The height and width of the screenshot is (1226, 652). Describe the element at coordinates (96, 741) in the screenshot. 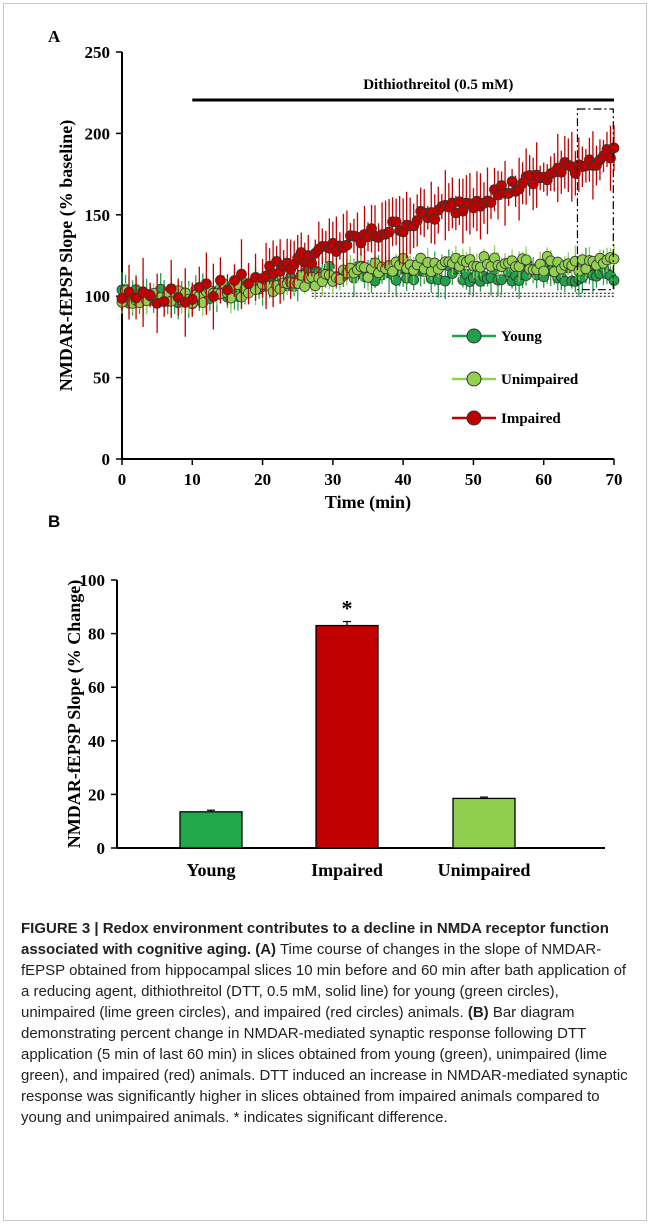

I see `y-tick-label: 40` at that location.